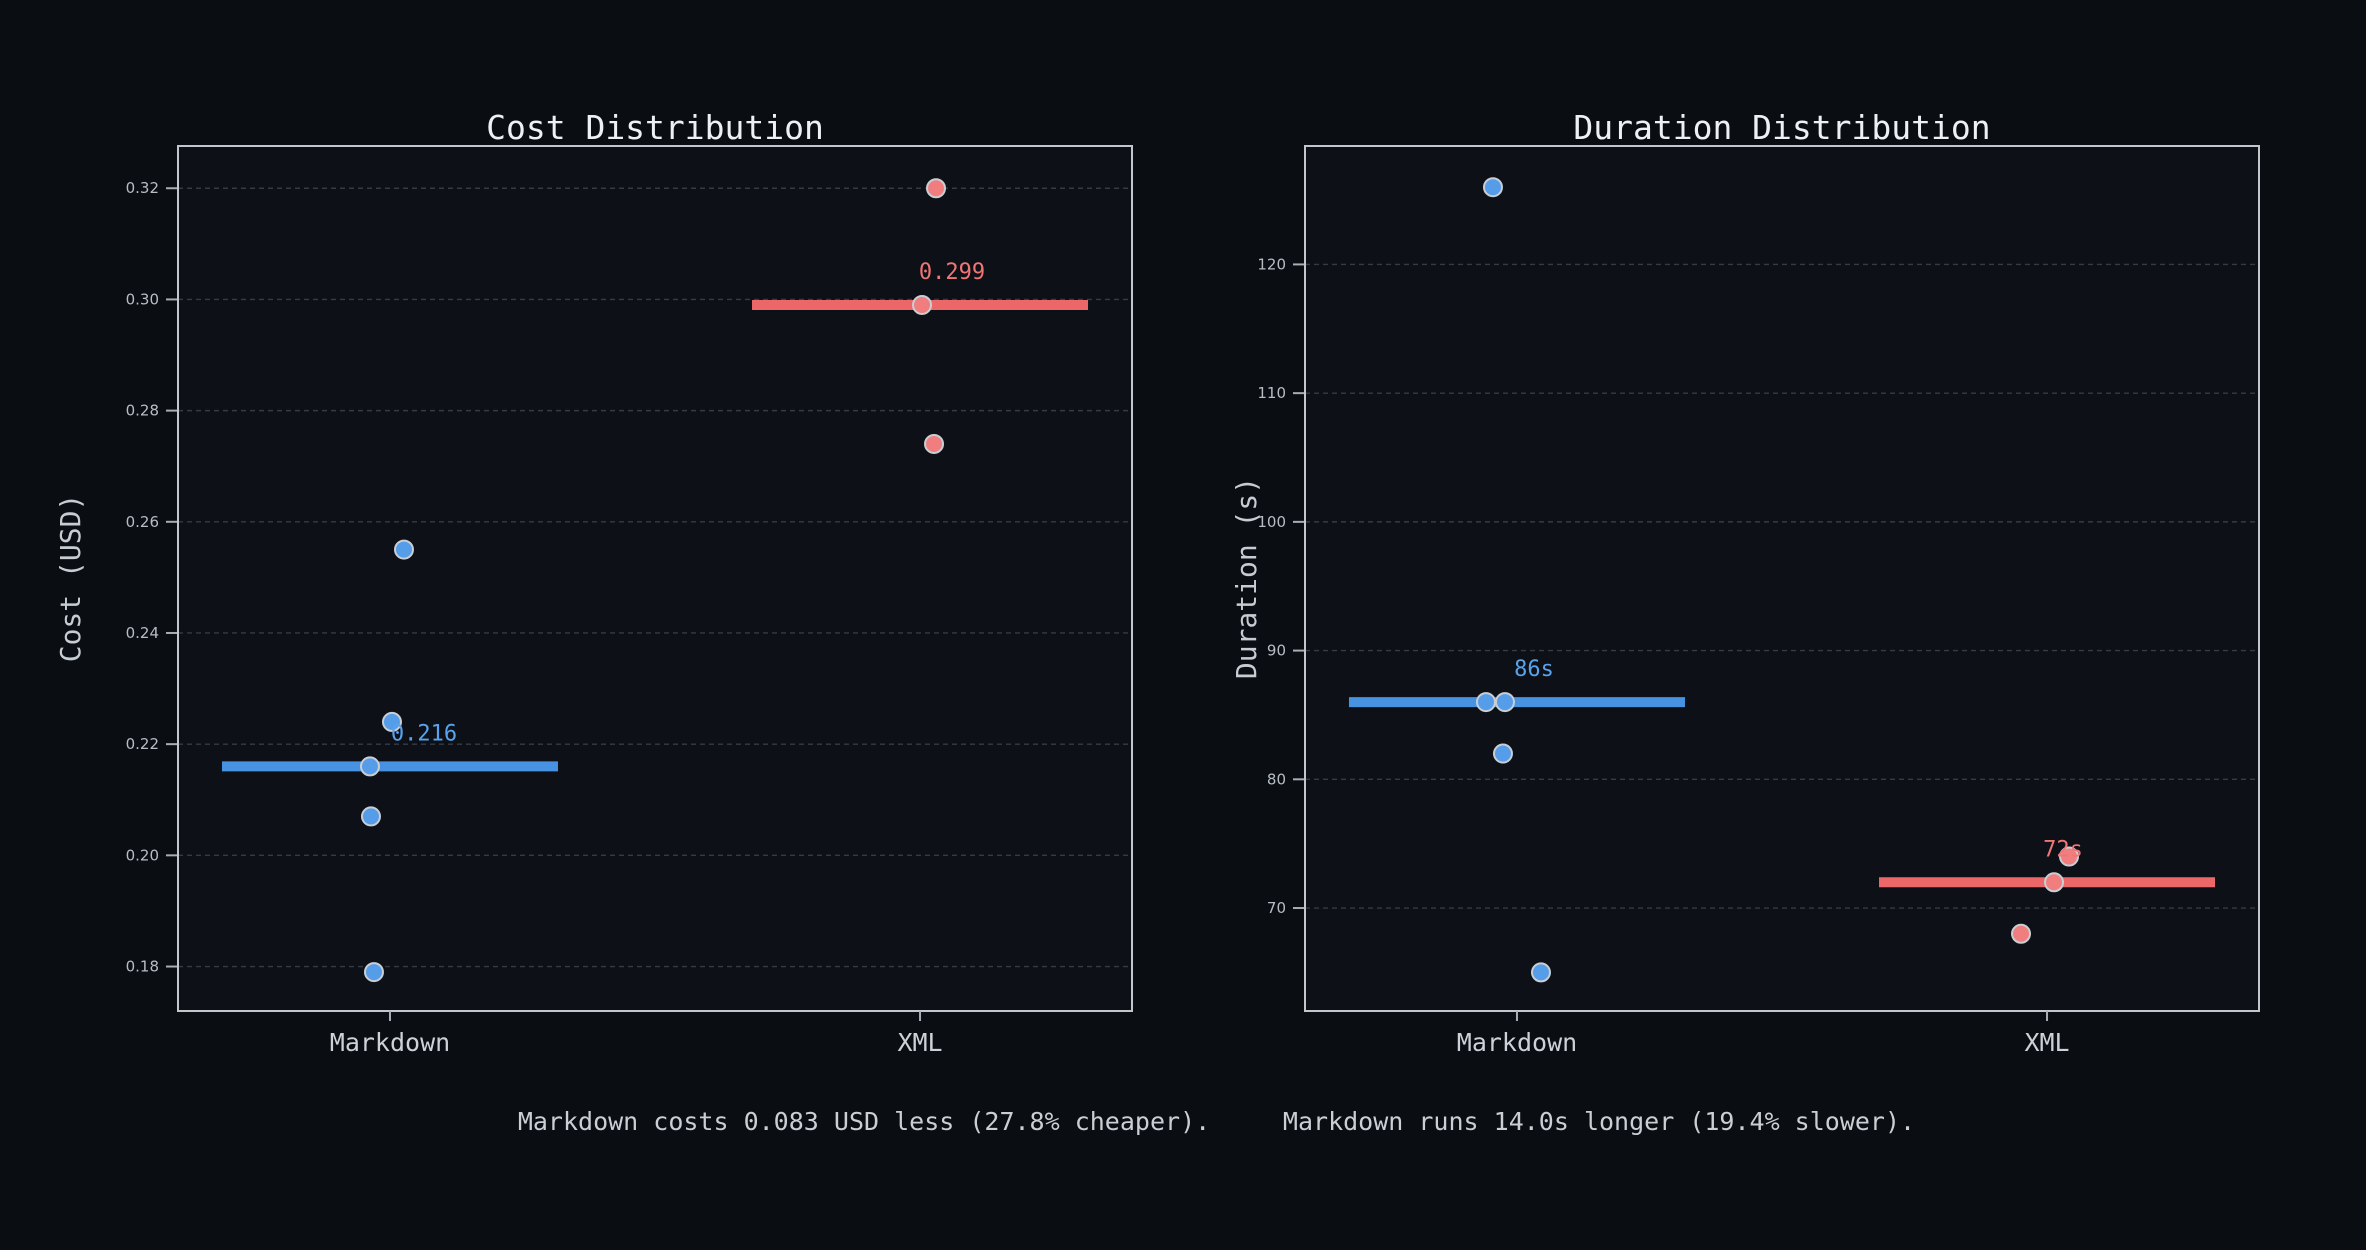 The height and width of the screenshot is (1250, 2366). I want to click on median-value-label: 0.299, so click(952, 272).